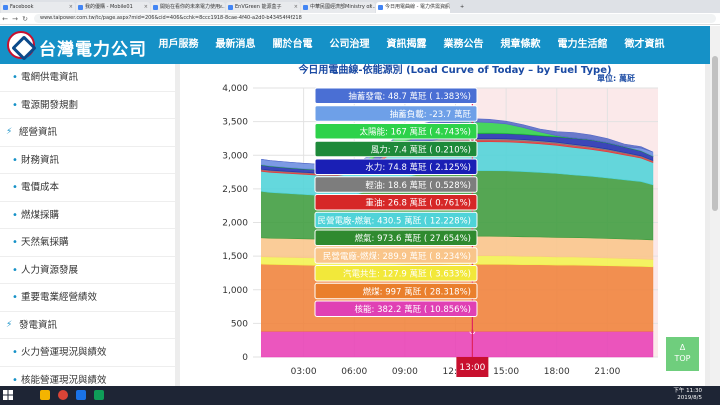 Image resolution: width=720 pixels, height=405 pixels. What do you see at coordinates (235, 44) in the screenshot?
I see `main-nav-item: 最新消息` at bounding box center [235, 44].